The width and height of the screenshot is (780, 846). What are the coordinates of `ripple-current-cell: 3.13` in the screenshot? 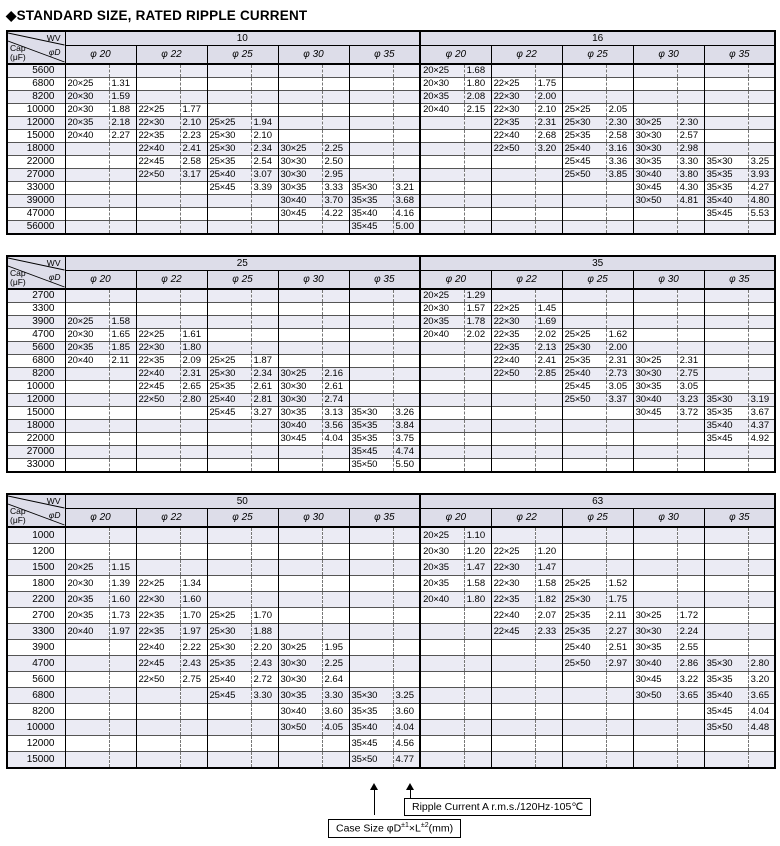 It's located at (335, 413).